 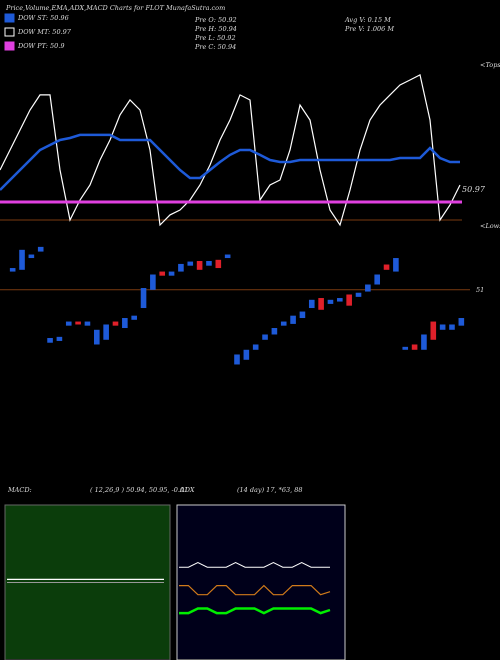 What do you see at coordinates (44, 32) in the screenshot?
I see `legend-label: DOW MT: 50.97` at bounding box center [44, 32].